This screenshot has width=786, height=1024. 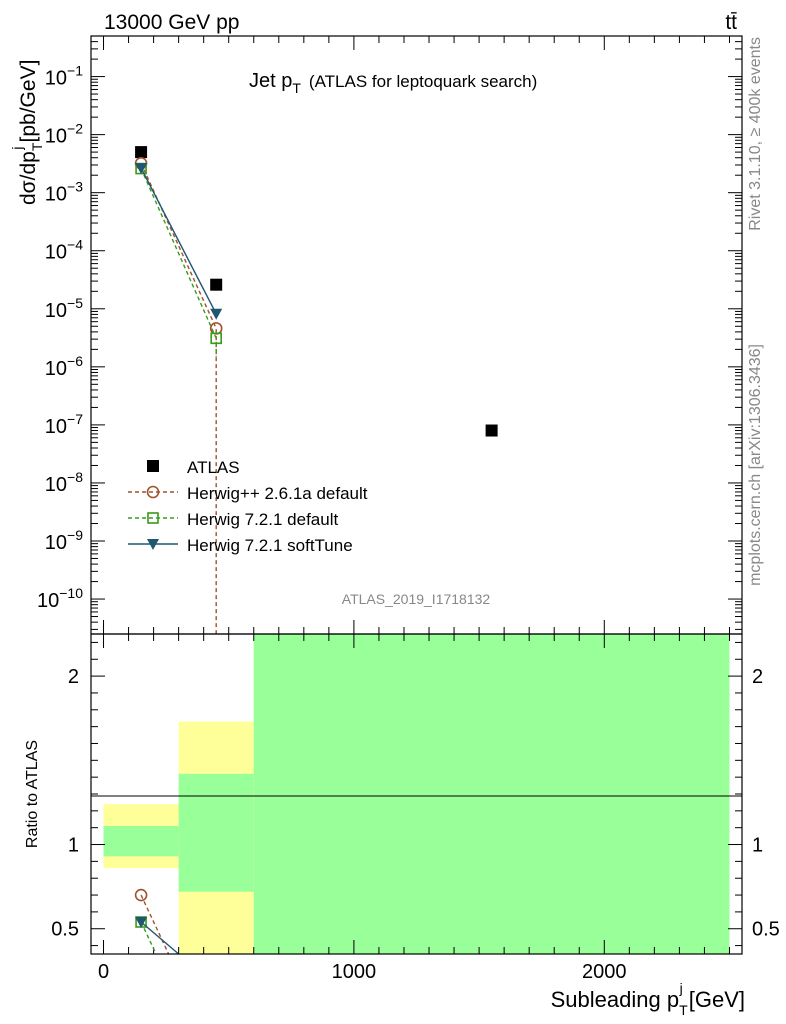 I want to click on ratio-y-tick-label-right: 0.5, so click(x=766, y=930).